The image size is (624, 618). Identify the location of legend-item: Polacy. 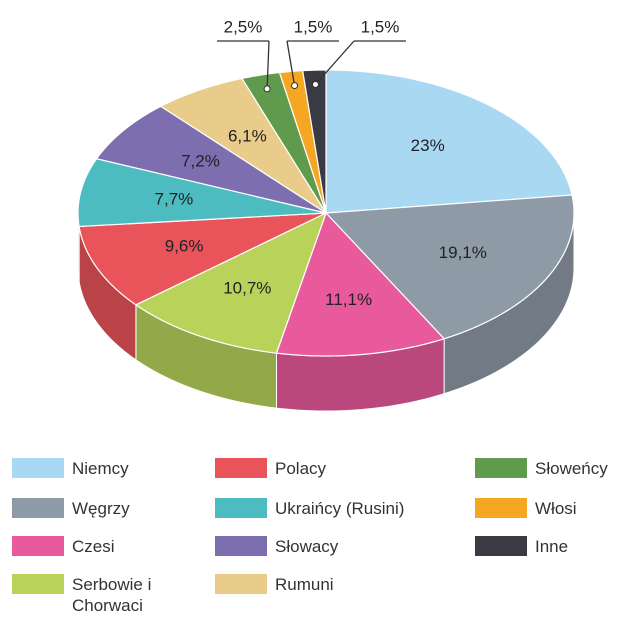
(340, 468).